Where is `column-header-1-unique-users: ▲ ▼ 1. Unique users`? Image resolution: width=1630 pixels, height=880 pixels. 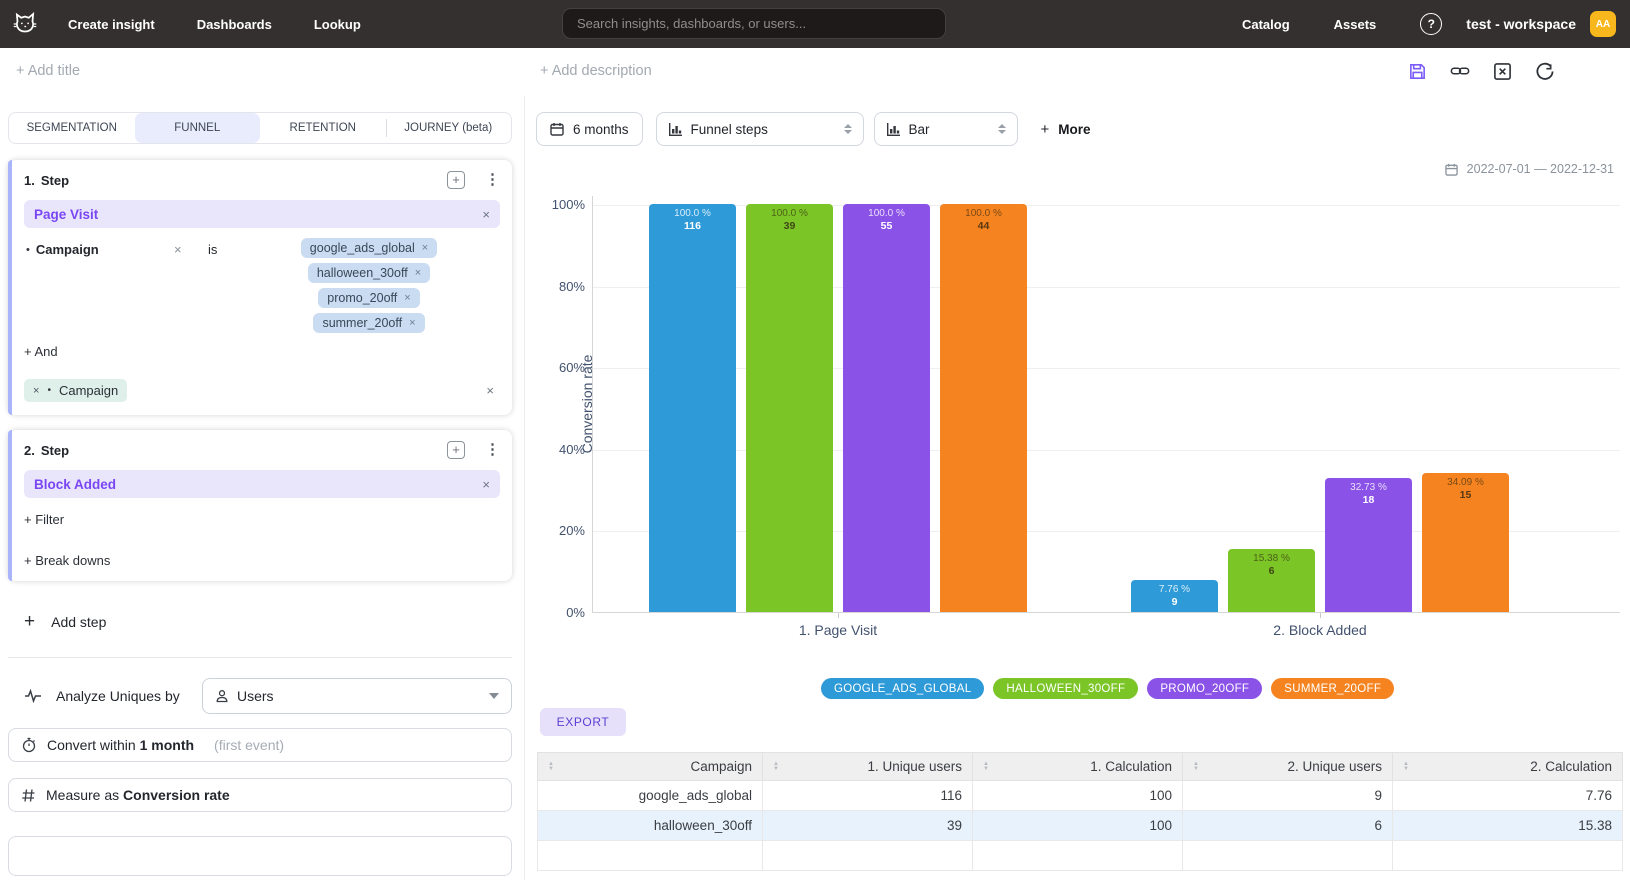 column-header-1-unique-users: ▲ ▼ 1. Unique users is located at coordinates (867, 766).